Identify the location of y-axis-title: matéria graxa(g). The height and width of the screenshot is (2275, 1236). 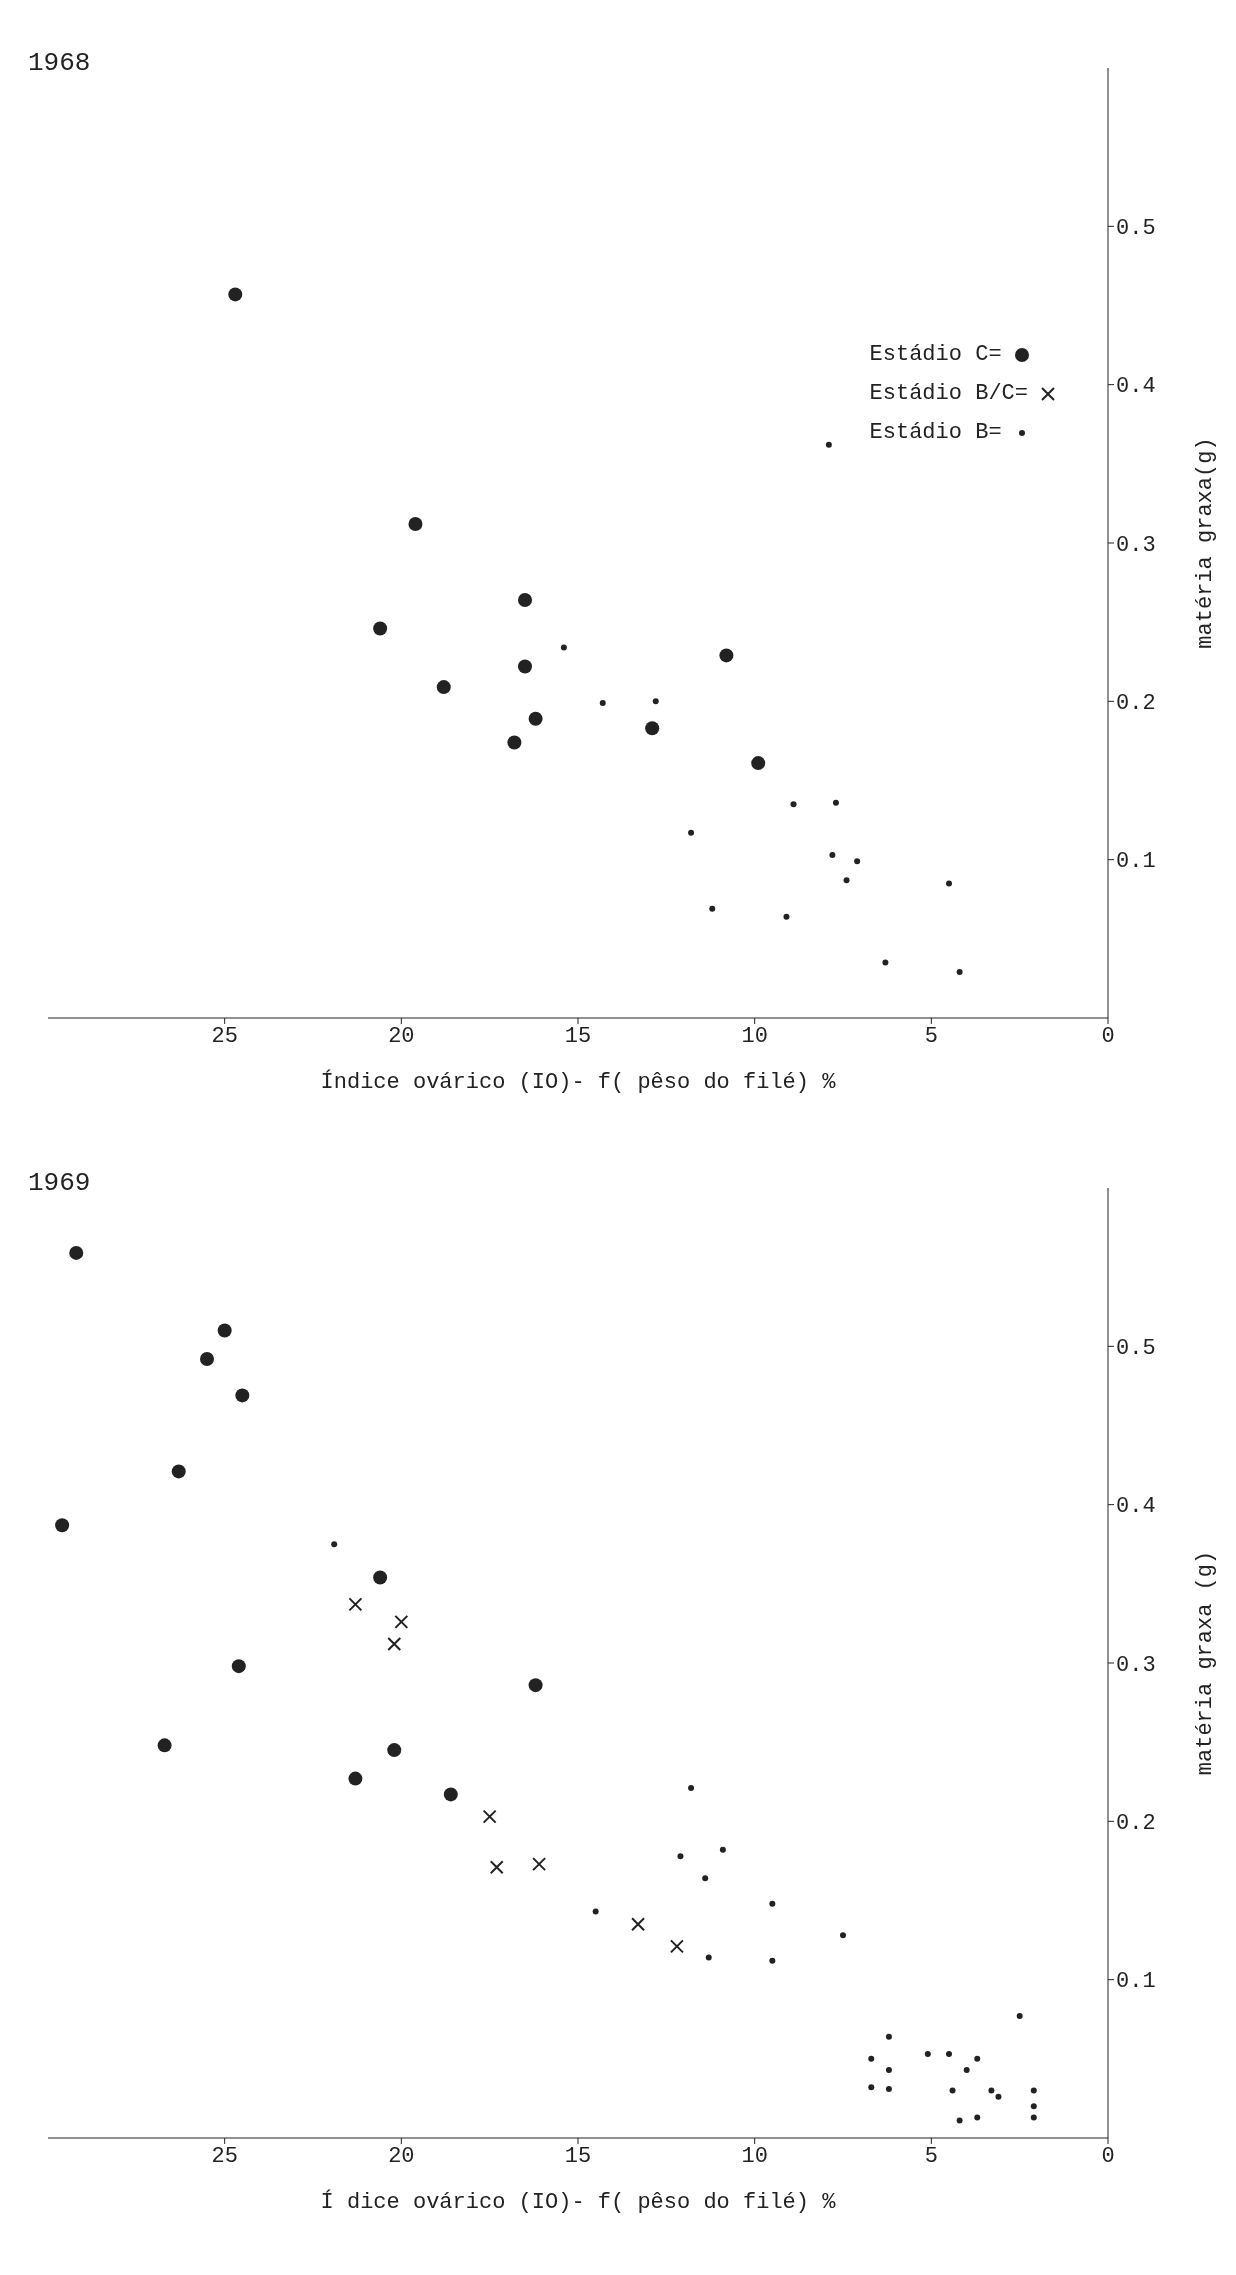
(1205, 543).